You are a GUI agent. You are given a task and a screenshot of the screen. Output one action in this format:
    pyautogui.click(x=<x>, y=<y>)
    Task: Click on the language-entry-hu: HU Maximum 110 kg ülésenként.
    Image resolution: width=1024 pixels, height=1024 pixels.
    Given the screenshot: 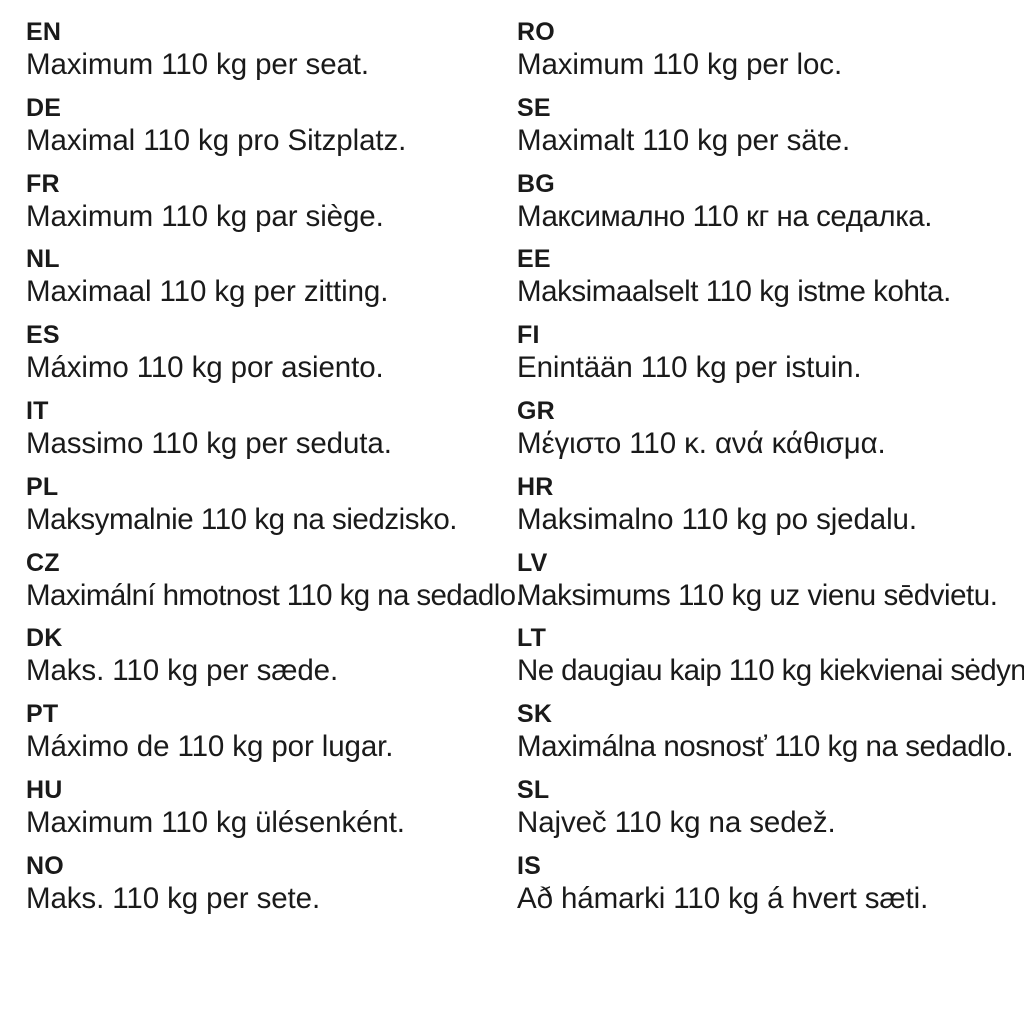 What is the action you would take?
    pyautogui.click(x=271, y=814)
    